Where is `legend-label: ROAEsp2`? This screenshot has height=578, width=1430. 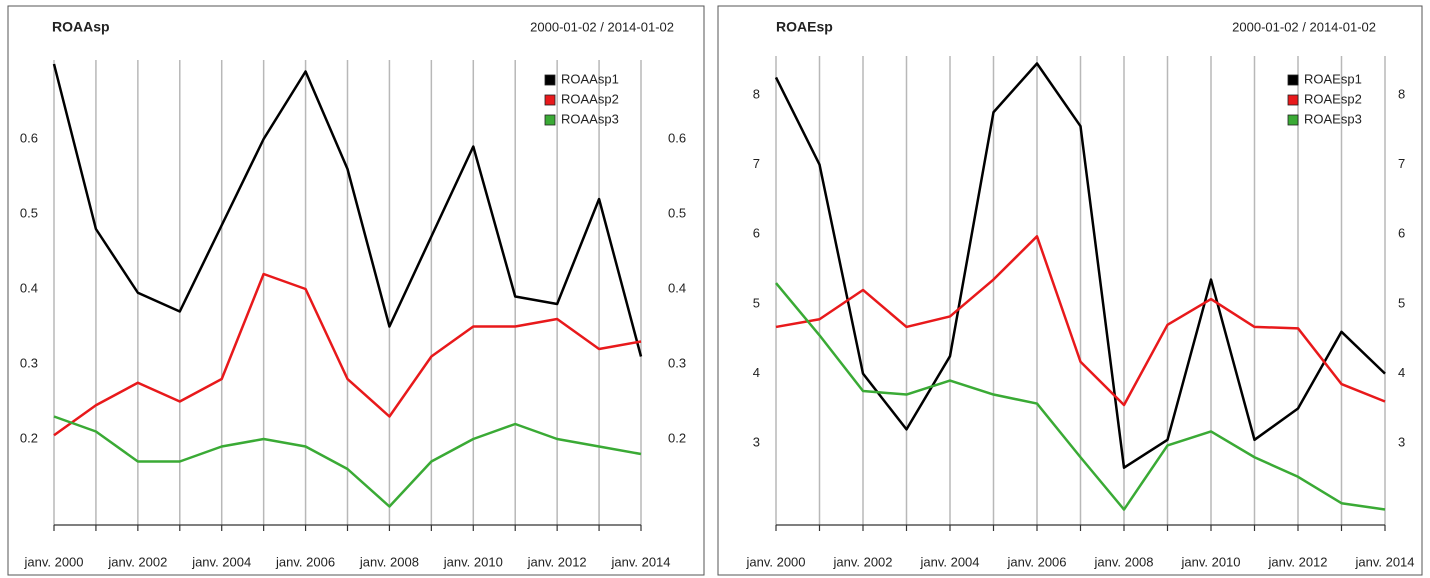
legend-label: ROAEsp2 is located at coordinates (1333, 98).